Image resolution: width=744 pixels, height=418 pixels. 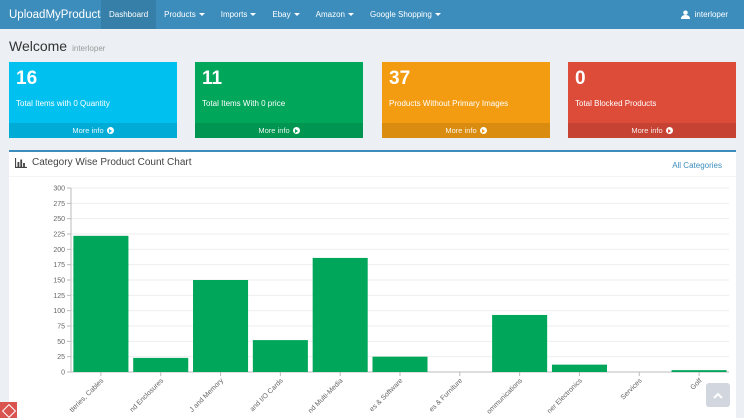 What do you see at coordinates (281, 14) in the screenshot?
I see `nav-ebay-label: Ebay` at bounding box center [281, 14].